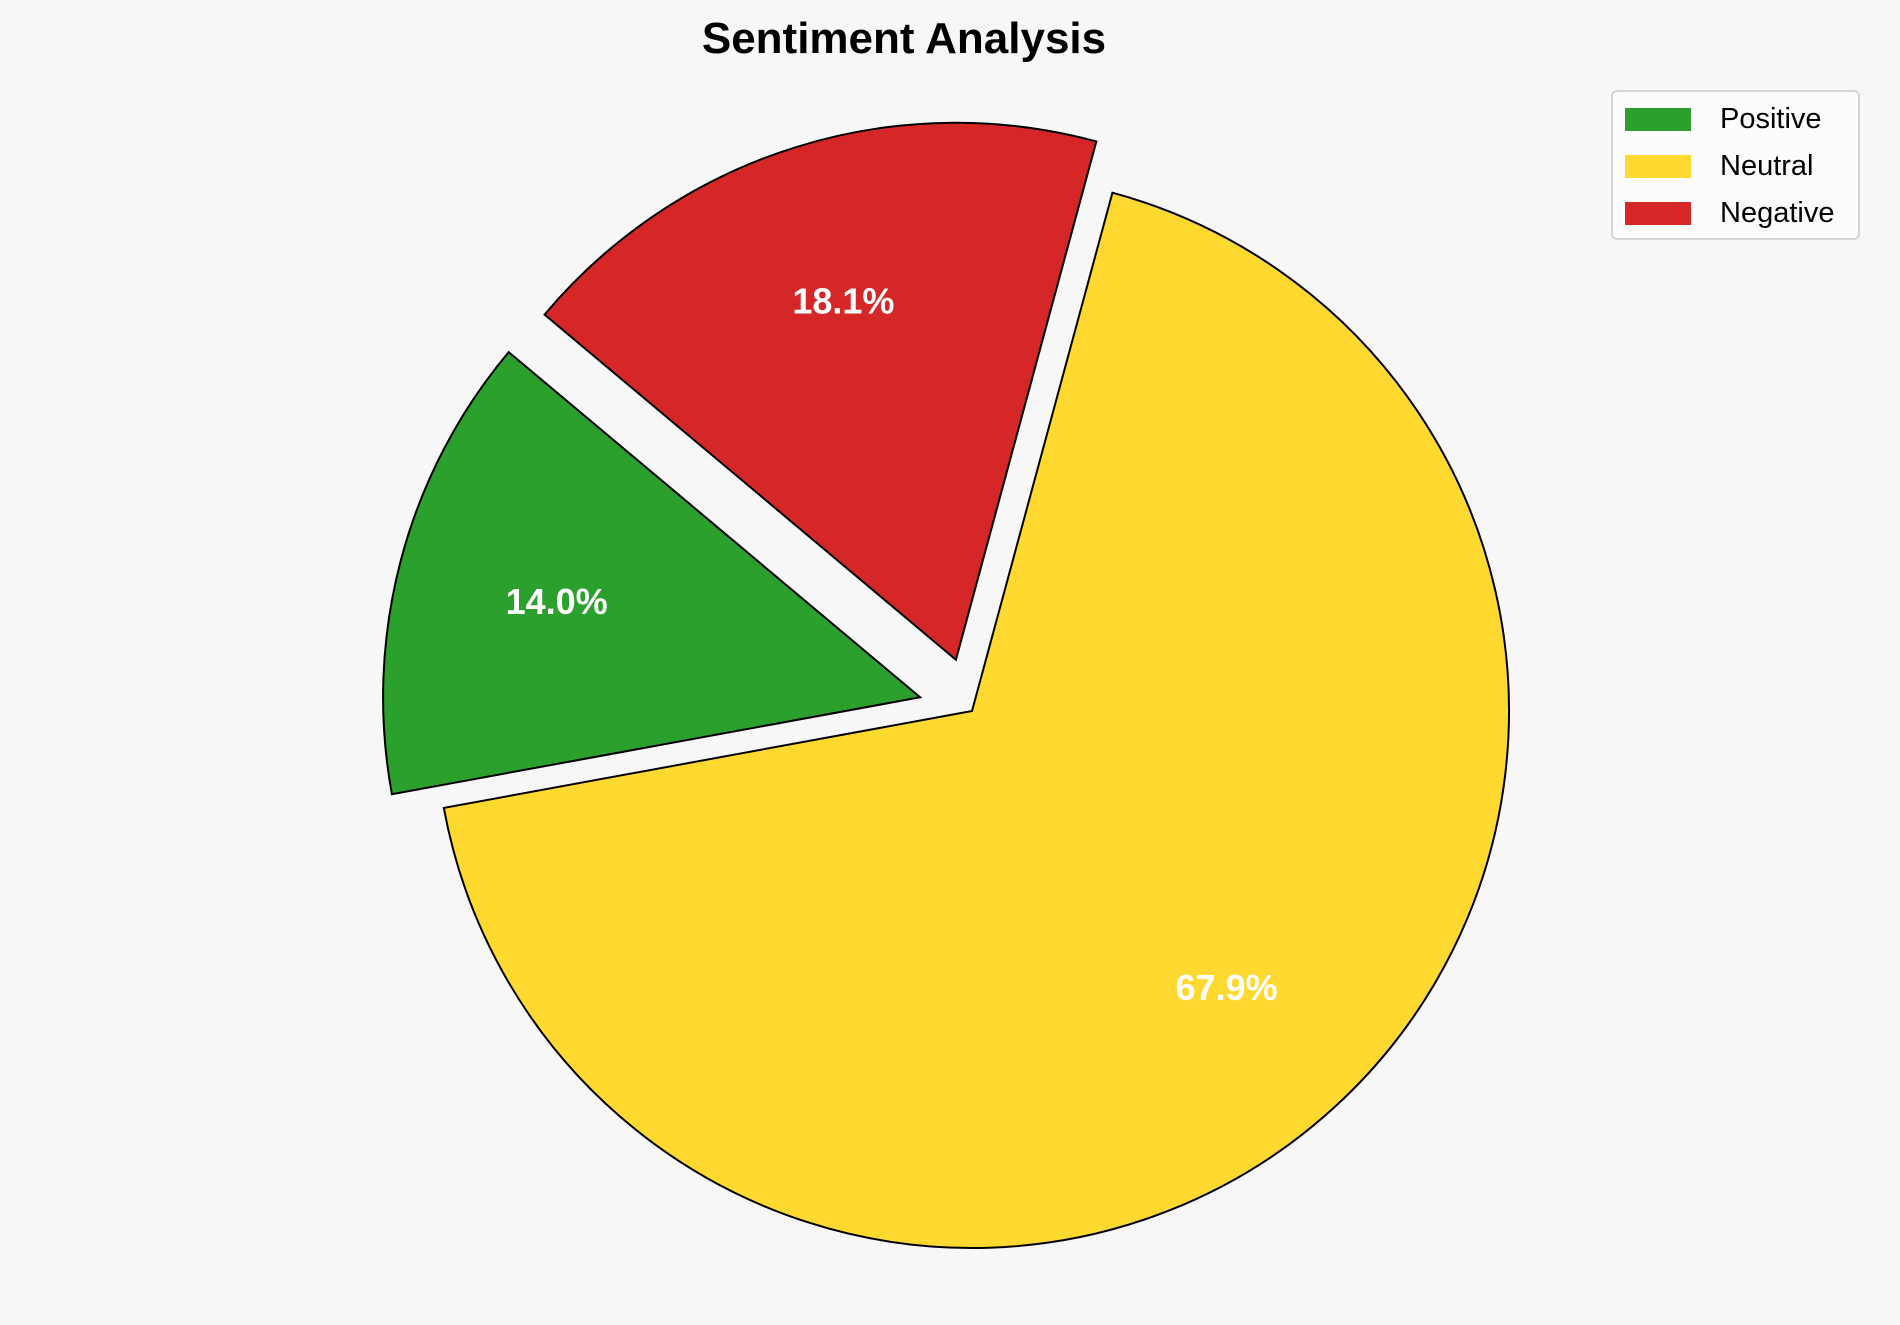 The width and height of the screenshot is (1900, 1325). Describe the element at coordinates (1771, 118) in the screenshot. I see `legend-label-positive: Positive` at that location.